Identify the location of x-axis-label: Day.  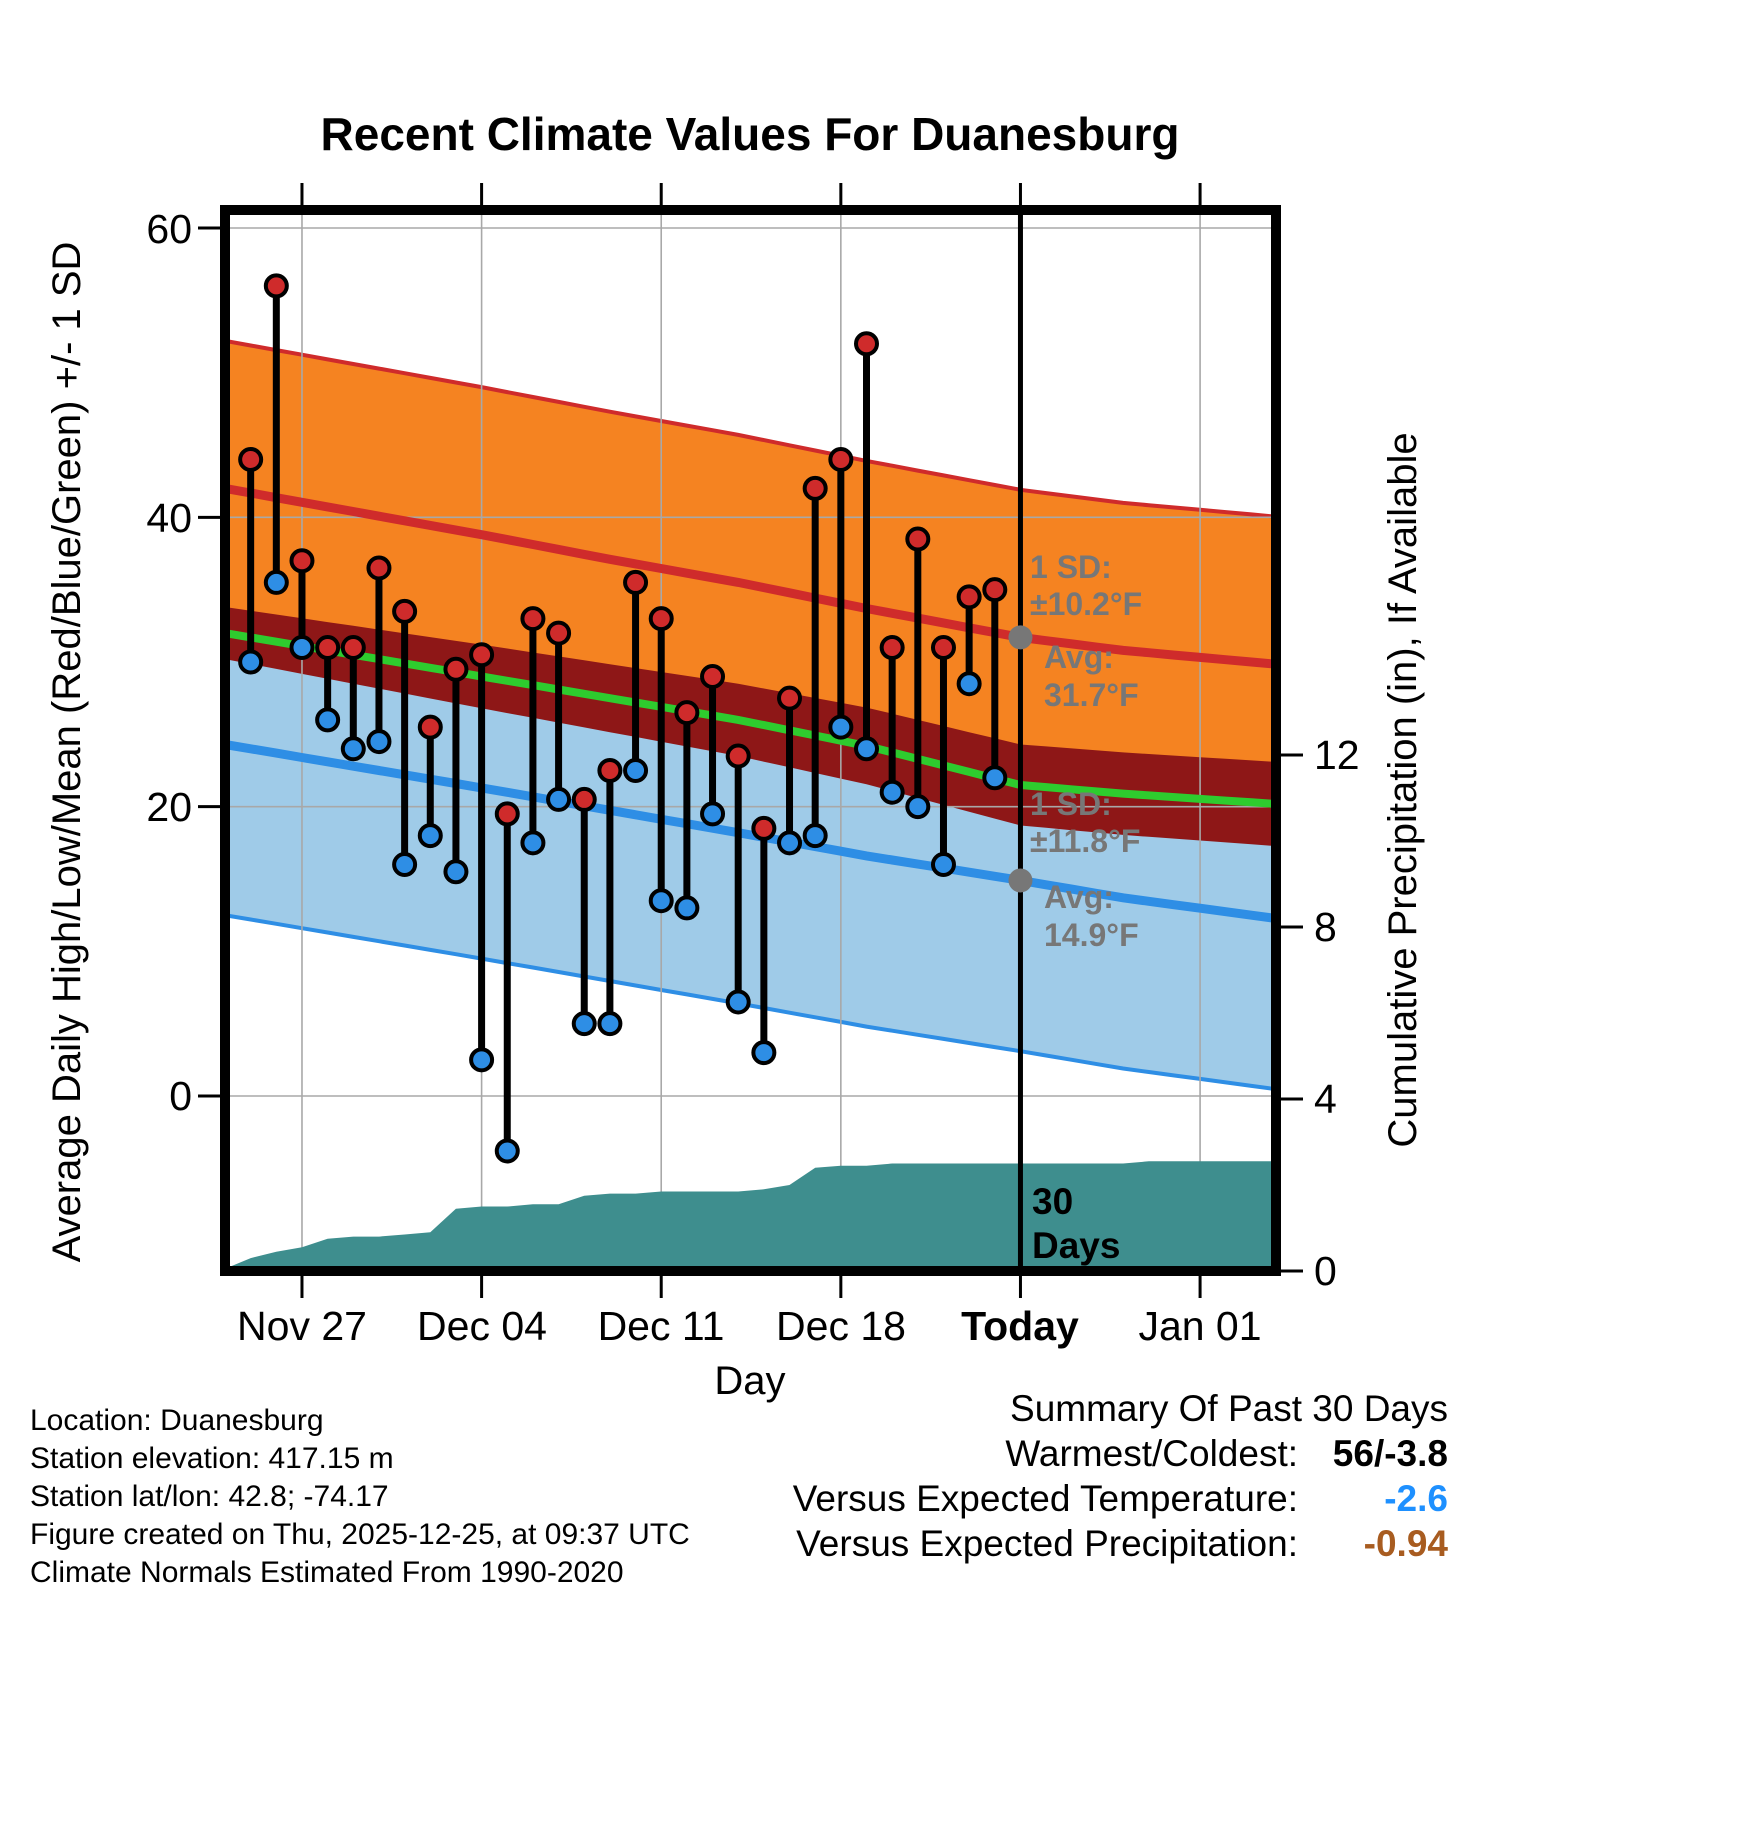
(749, 1381).